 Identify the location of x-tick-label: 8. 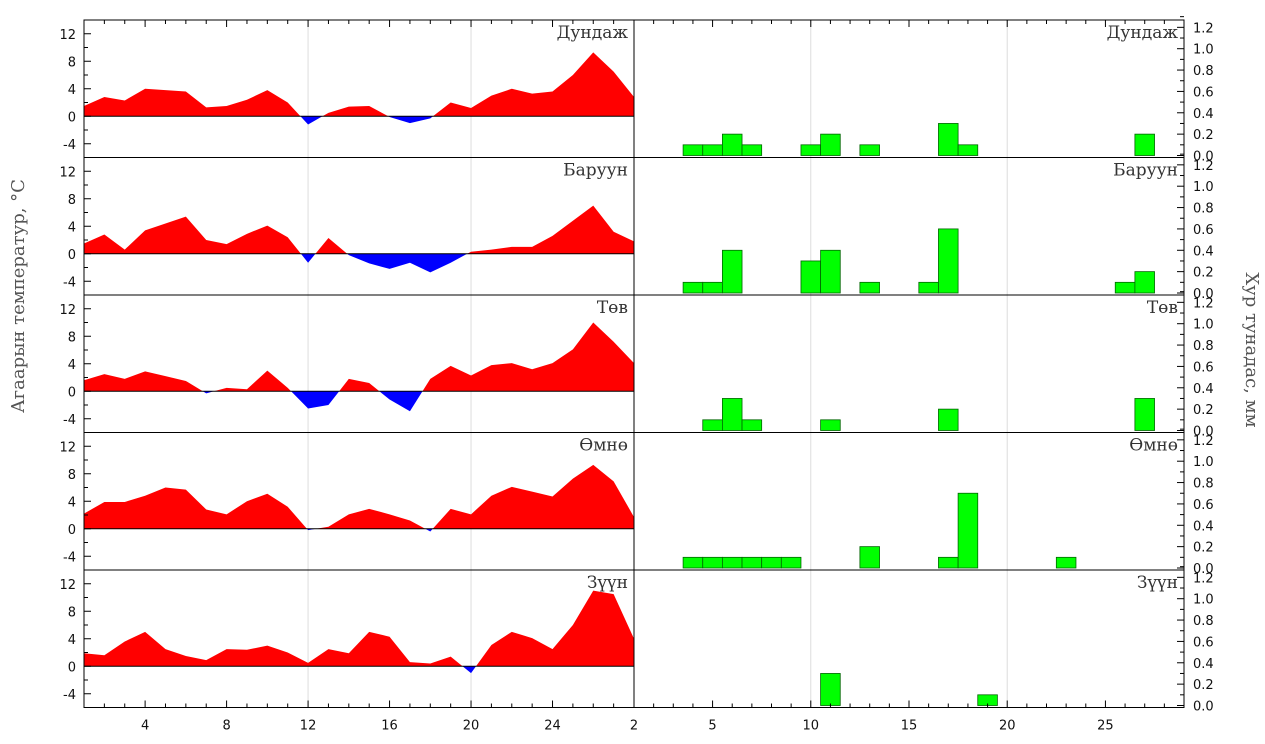
(226, 726).